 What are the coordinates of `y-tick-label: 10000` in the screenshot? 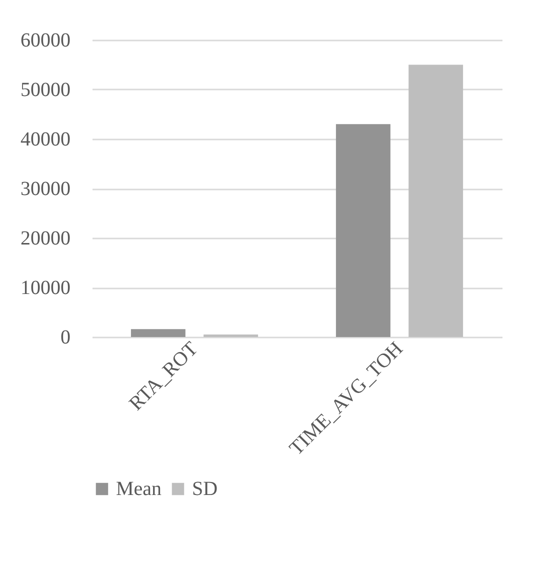 It's located at (45, 288).